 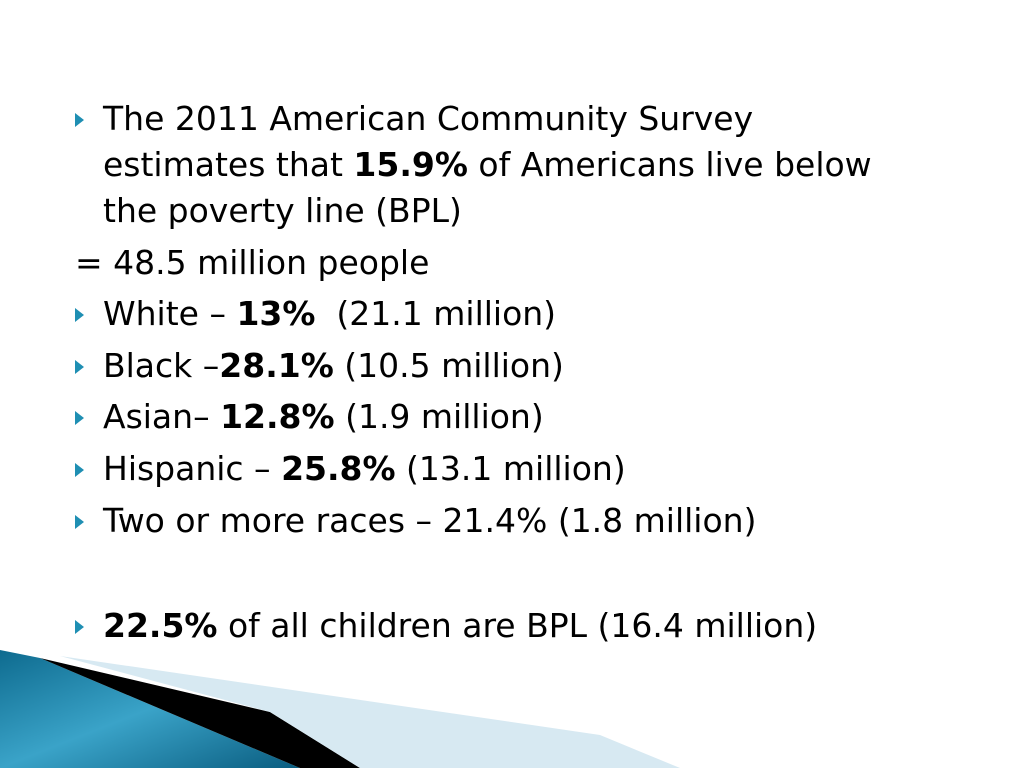 I want to click on total-people-line: = 48.5 million people, so click(x=252, y=262).